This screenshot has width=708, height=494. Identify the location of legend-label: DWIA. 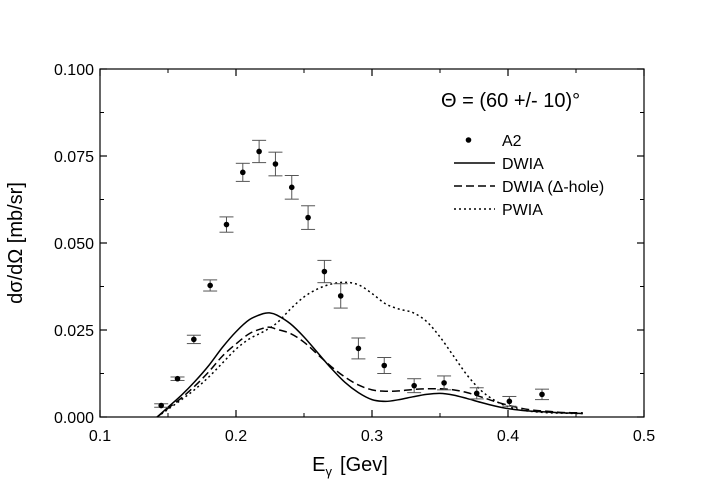
(523, 164).